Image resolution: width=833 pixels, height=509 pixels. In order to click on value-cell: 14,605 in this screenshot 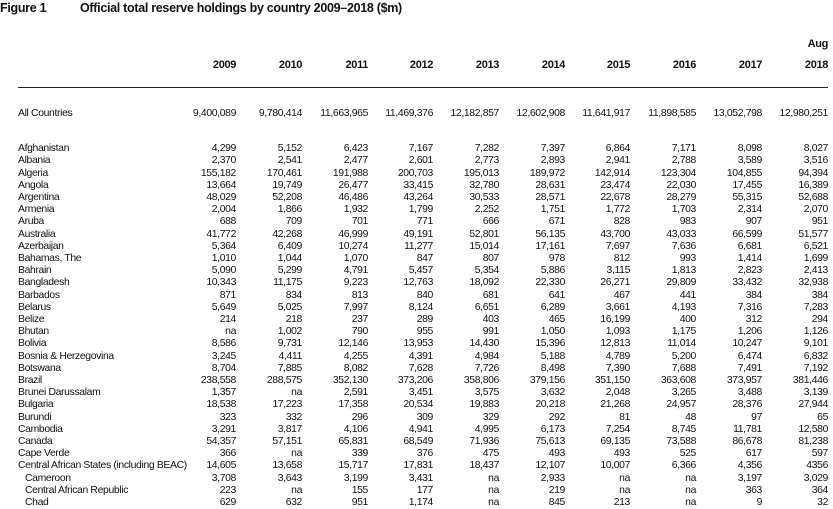, I will do `click(221, 466)`.